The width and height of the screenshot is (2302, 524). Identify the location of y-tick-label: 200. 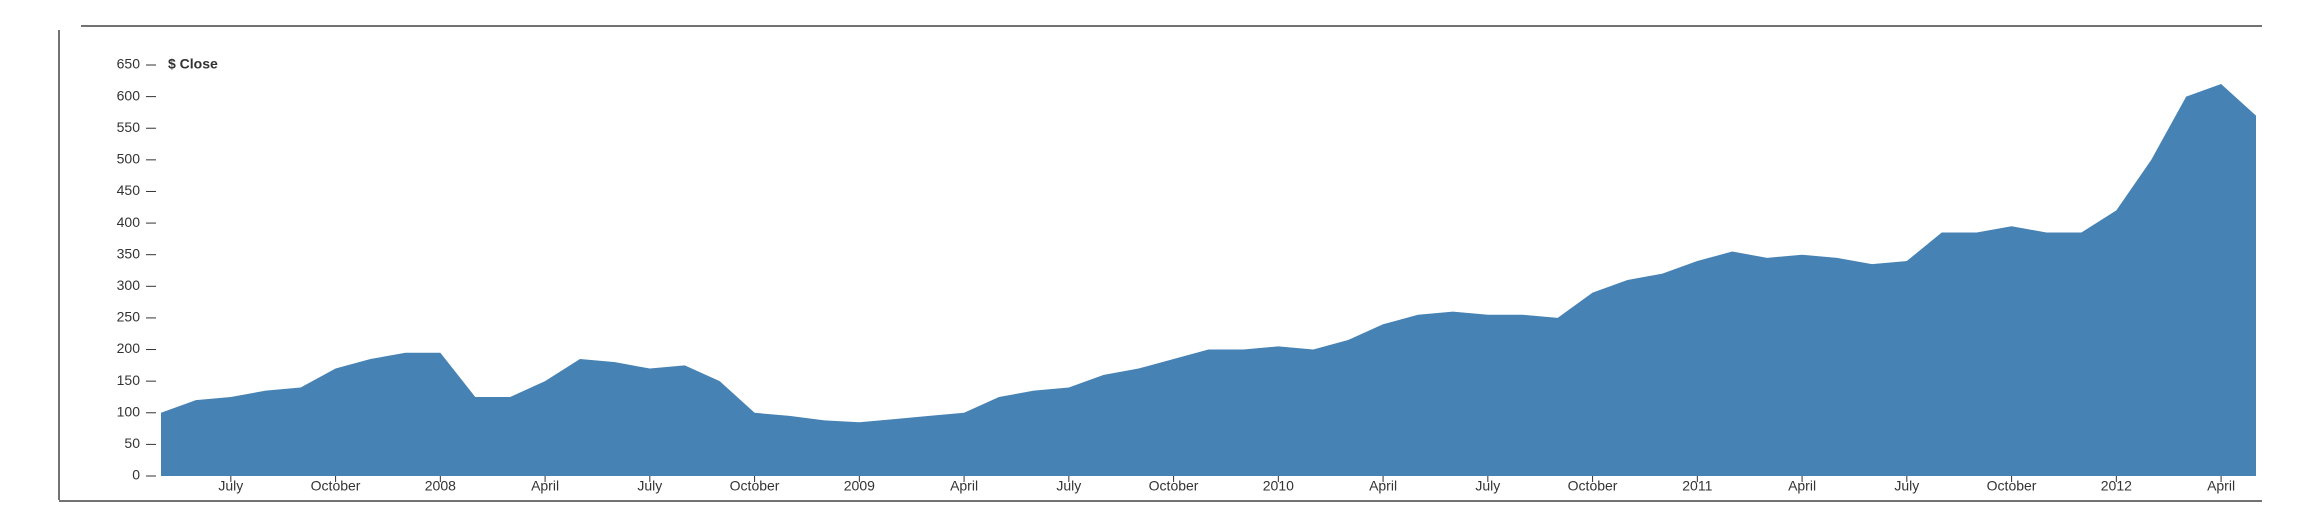
(129, 348).